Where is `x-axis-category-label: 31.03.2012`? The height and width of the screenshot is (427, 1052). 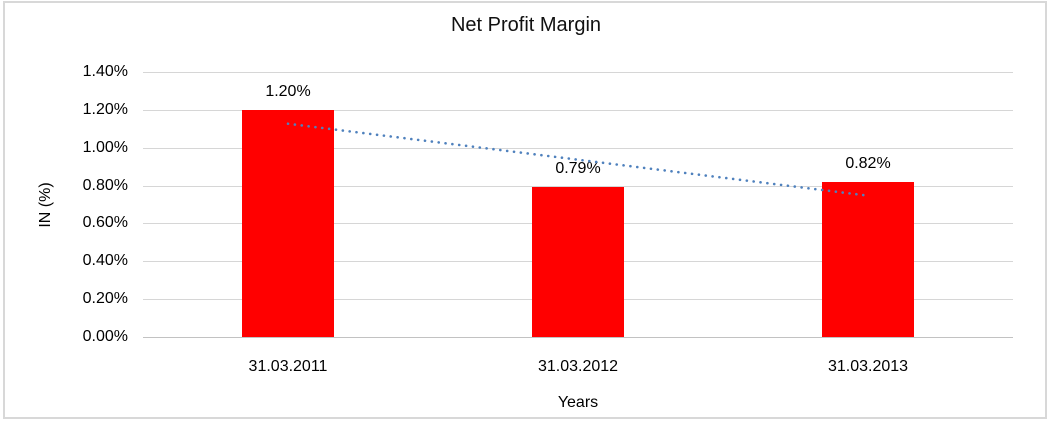
x-axis-category-label: 31.03.2012 is located at coordinates (578, 366).